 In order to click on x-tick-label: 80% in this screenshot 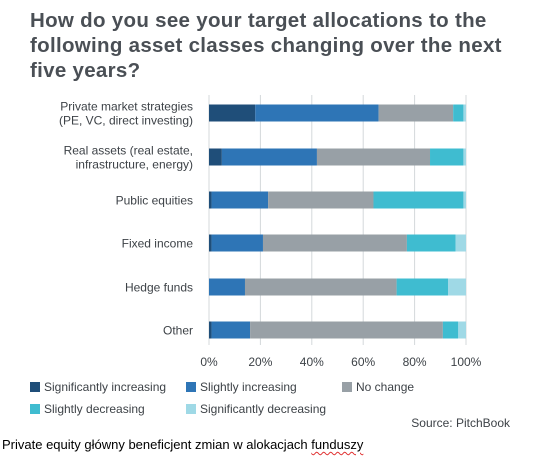, I will do `click(415, 362)`.